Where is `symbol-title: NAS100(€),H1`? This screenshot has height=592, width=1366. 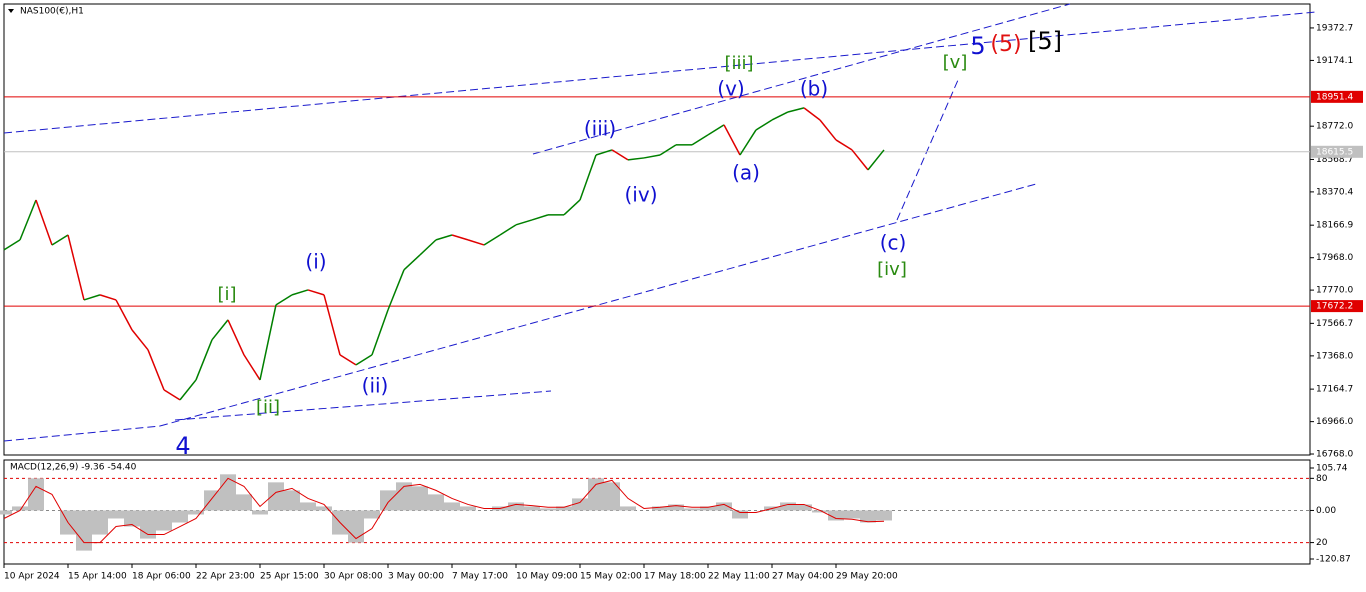 symbol-title: NAS100(€),H1 is located at coordinates (52, 12).